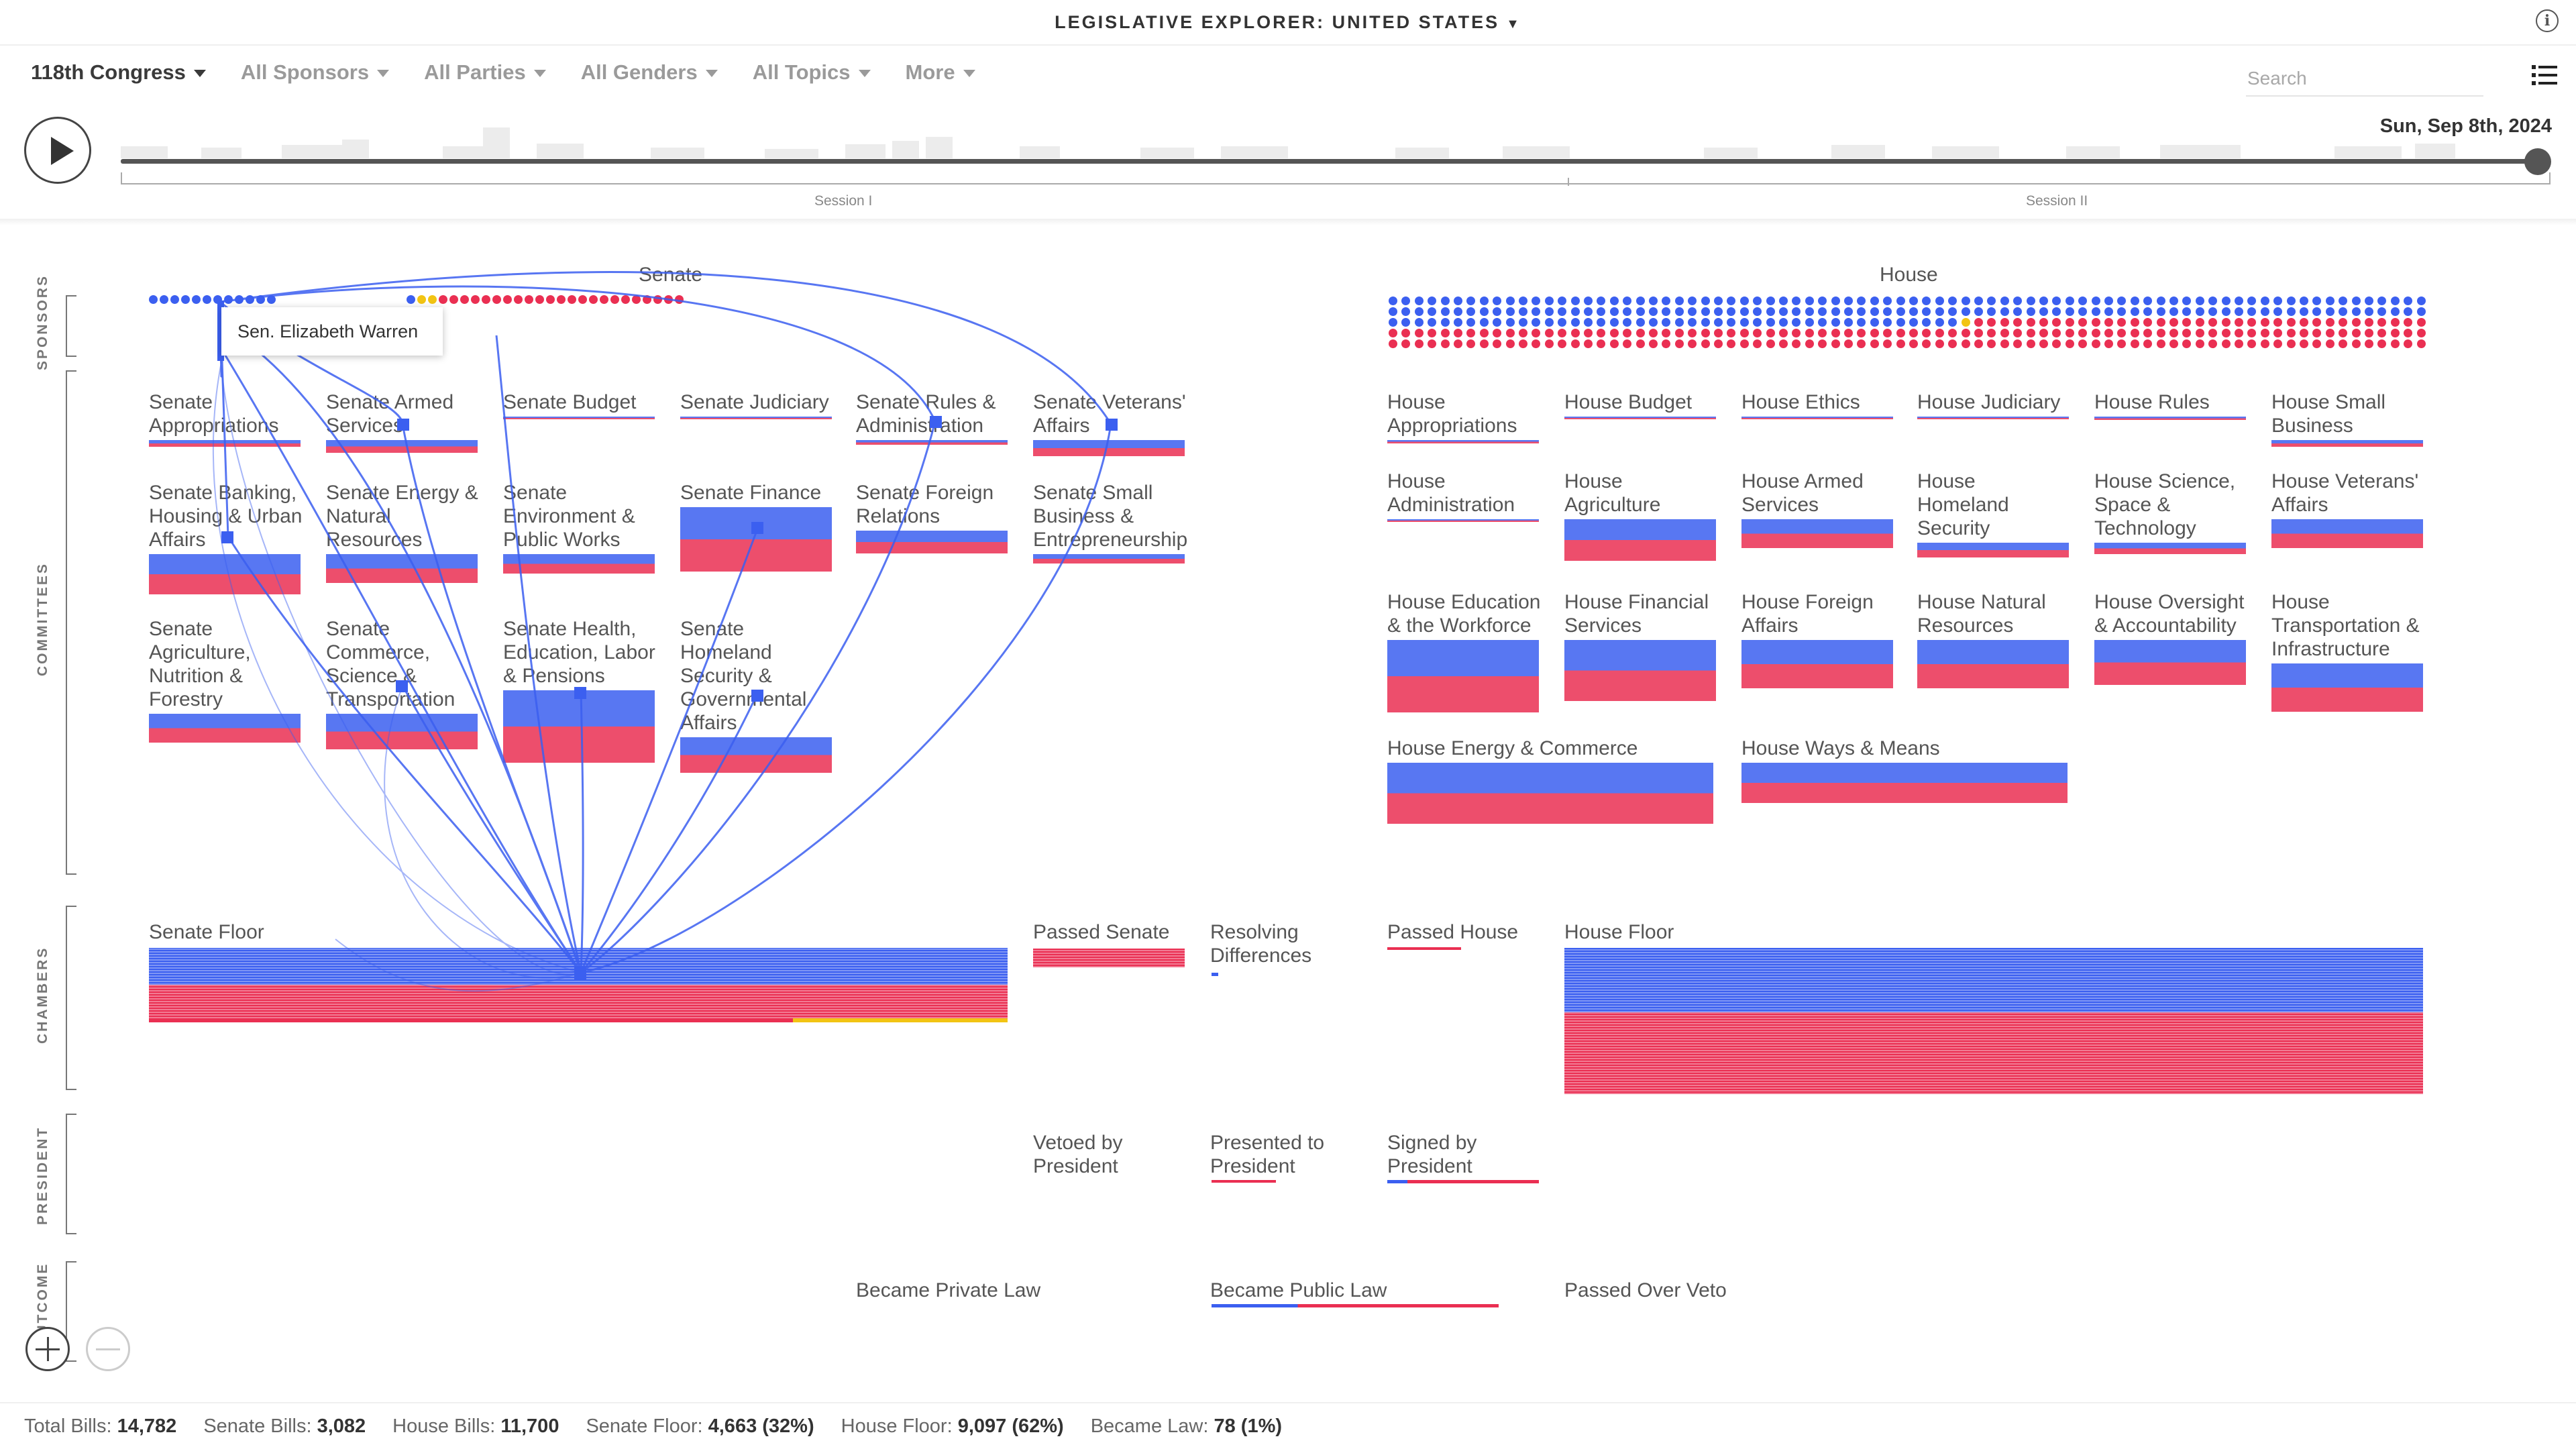  Describe the element at coordinates (1994, 639) in the screenshot. I see `house-committee: House Natural Resources` at that location.